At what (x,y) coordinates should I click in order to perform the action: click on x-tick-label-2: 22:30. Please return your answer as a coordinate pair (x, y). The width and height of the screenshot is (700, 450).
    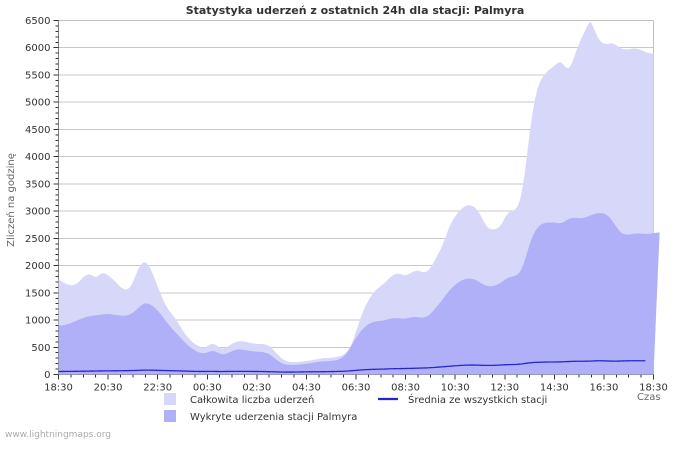
    Looking at the image, I should click on (157, 388).